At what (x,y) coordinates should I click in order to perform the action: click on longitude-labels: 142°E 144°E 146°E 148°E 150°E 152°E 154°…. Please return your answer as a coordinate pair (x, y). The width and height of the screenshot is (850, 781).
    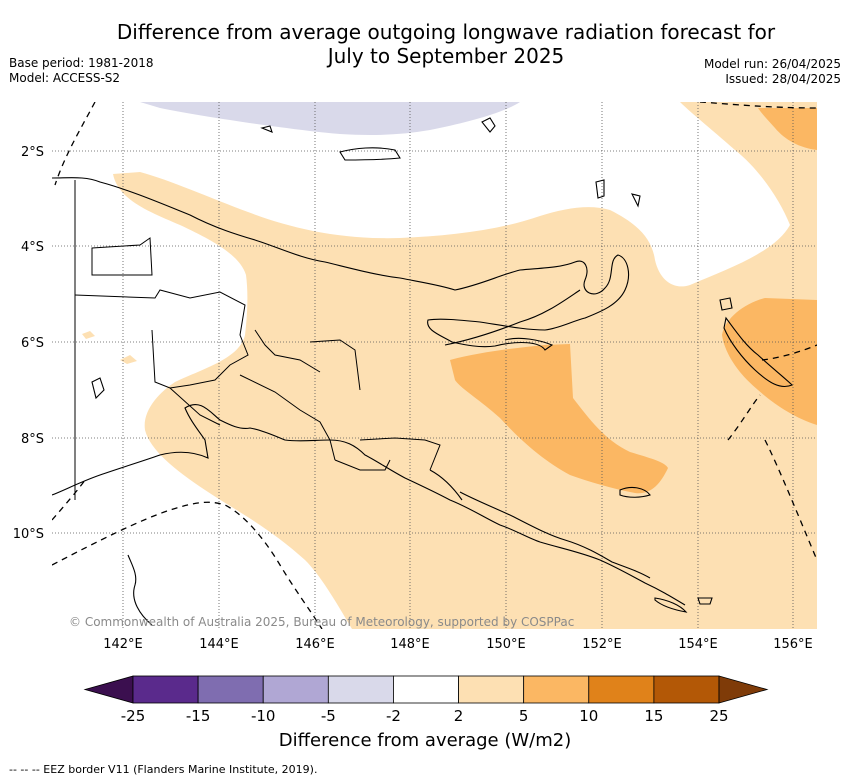
    Looking at the image, I should click on (458, 644).